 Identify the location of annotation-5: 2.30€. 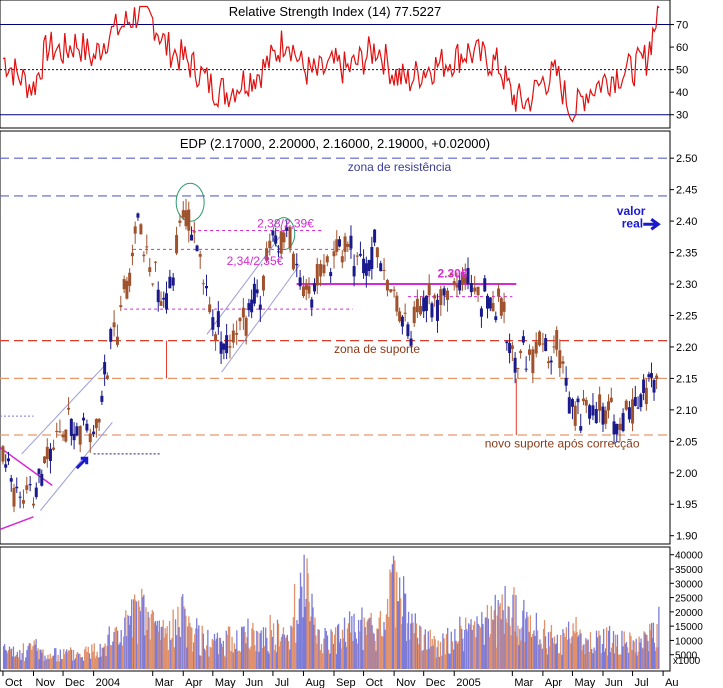
(452, 274).